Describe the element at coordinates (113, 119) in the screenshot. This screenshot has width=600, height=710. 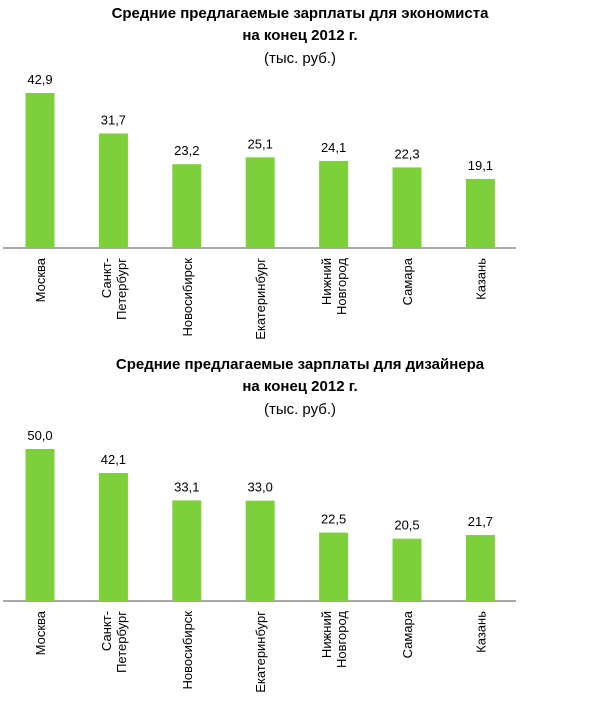
I see `data-label: 31,7` at that location.